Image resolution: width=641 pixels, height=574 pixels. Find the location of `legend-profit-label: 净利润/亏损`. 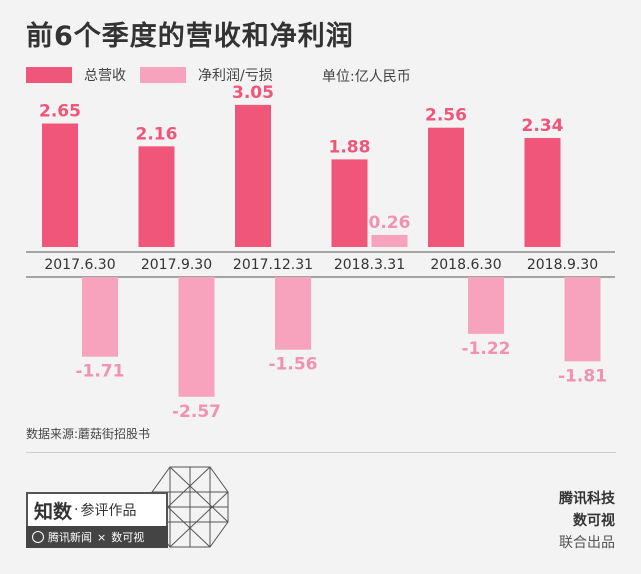

legend-profit-label: 净利润/亏损 is located at coordinates (235, 76).